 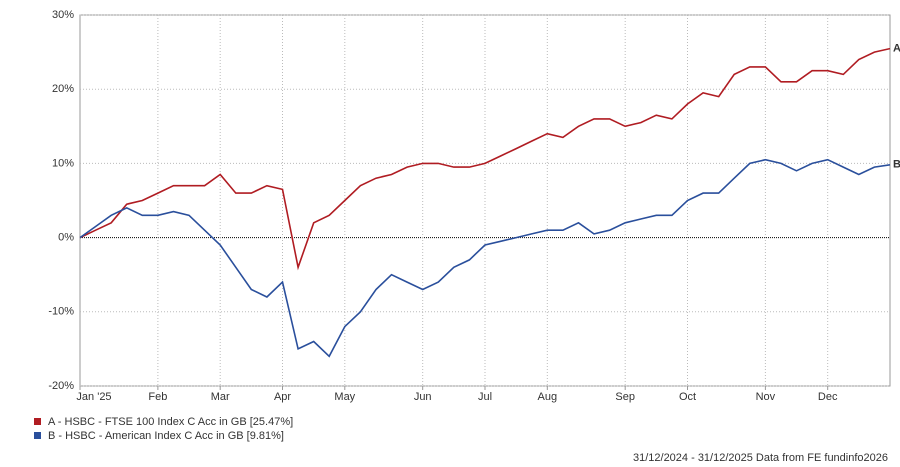 What do you see at coordinates (766, 397) in the screenshot?
I see `x-tick-label: Nov` at bounding box center [766, 397].